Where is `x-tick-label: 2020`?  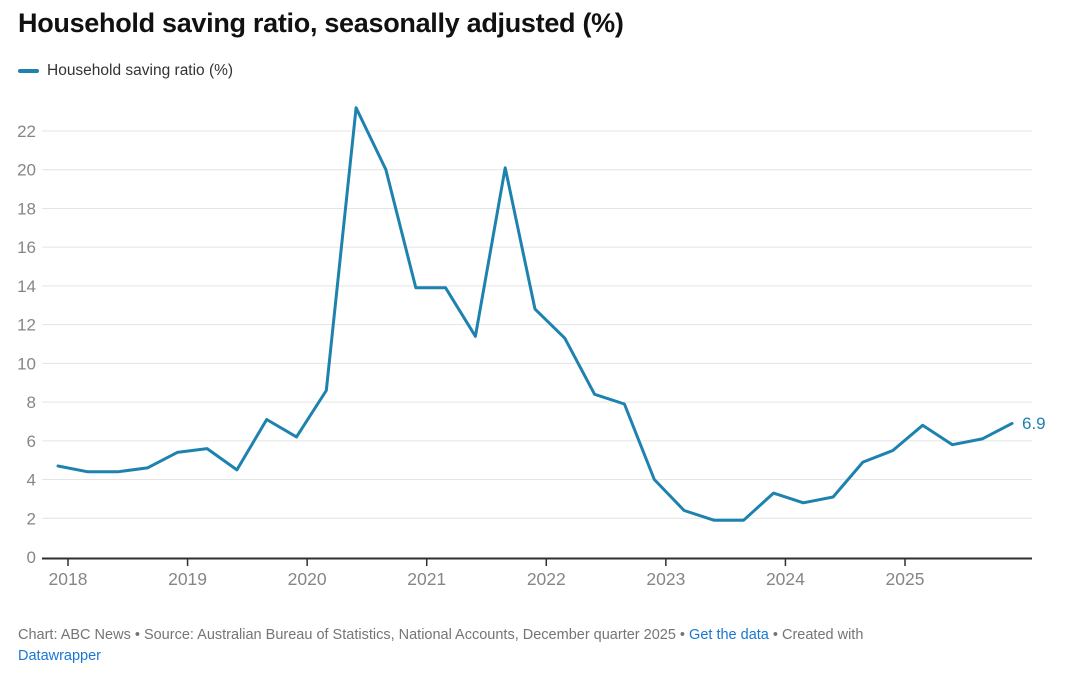 x-tick-label: 2020 is located at coordinates (307, 579).